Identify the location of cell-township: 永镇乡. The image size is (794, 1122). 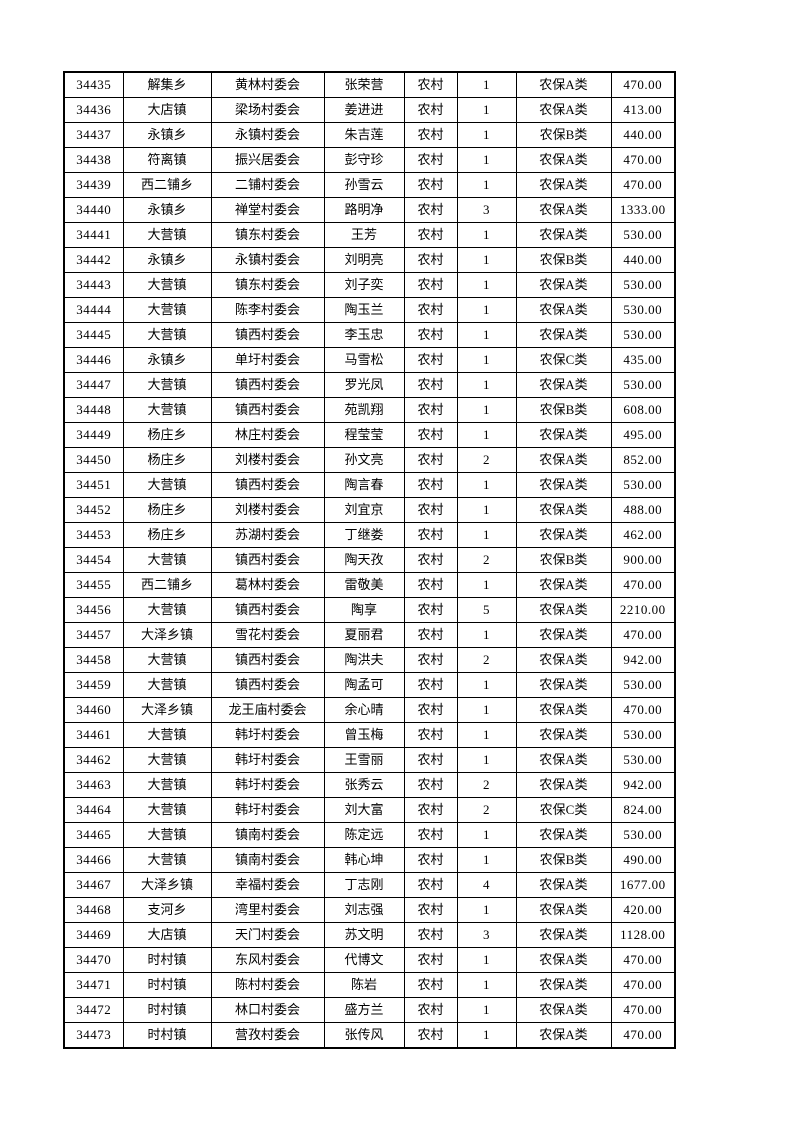
(167, 210).